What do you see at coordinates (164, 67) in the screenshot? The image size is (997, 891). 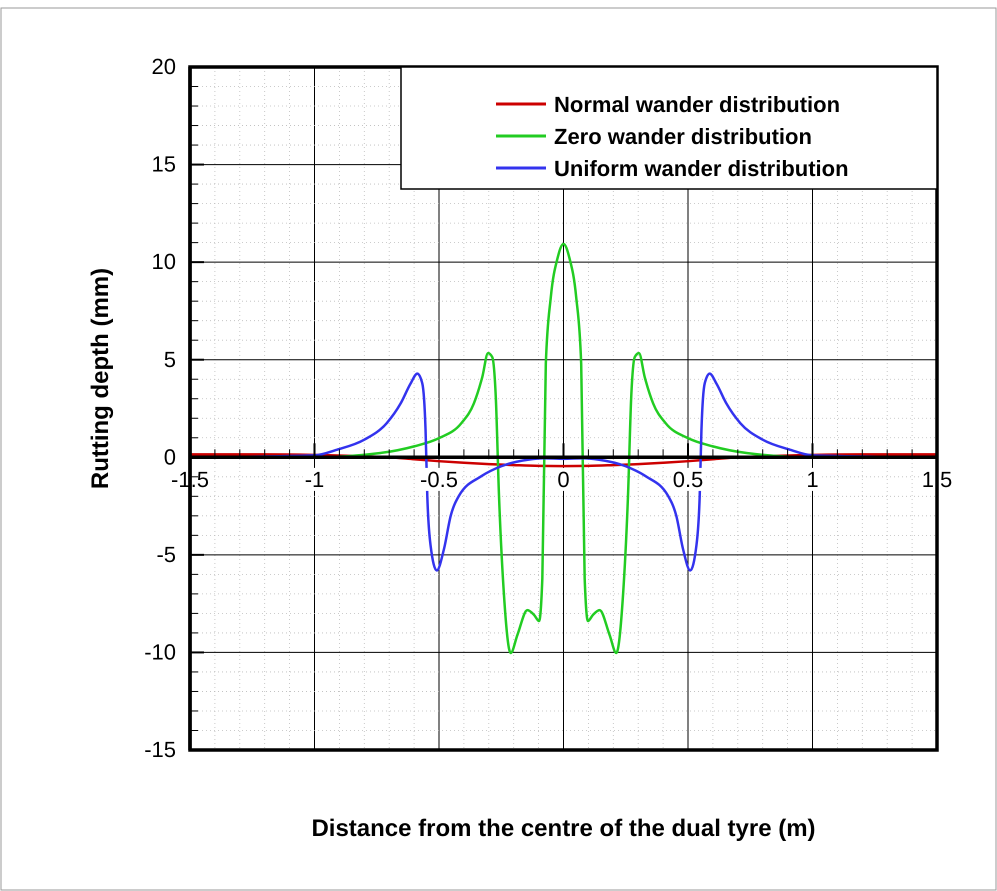 I see `y-tick-label: 20` at bounding box center [164, 67].